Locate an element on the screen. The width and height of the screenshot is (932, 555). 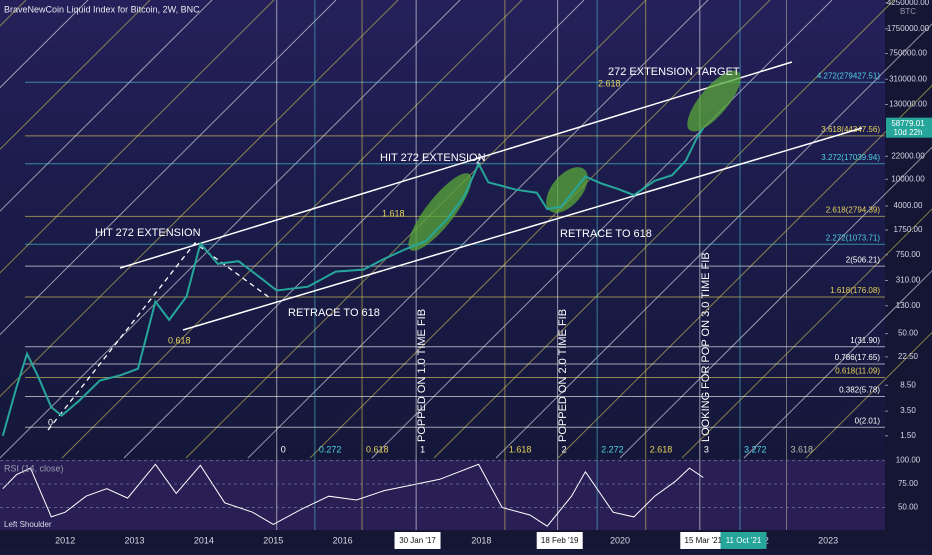
price-tag is located at coordinates (909, 127).